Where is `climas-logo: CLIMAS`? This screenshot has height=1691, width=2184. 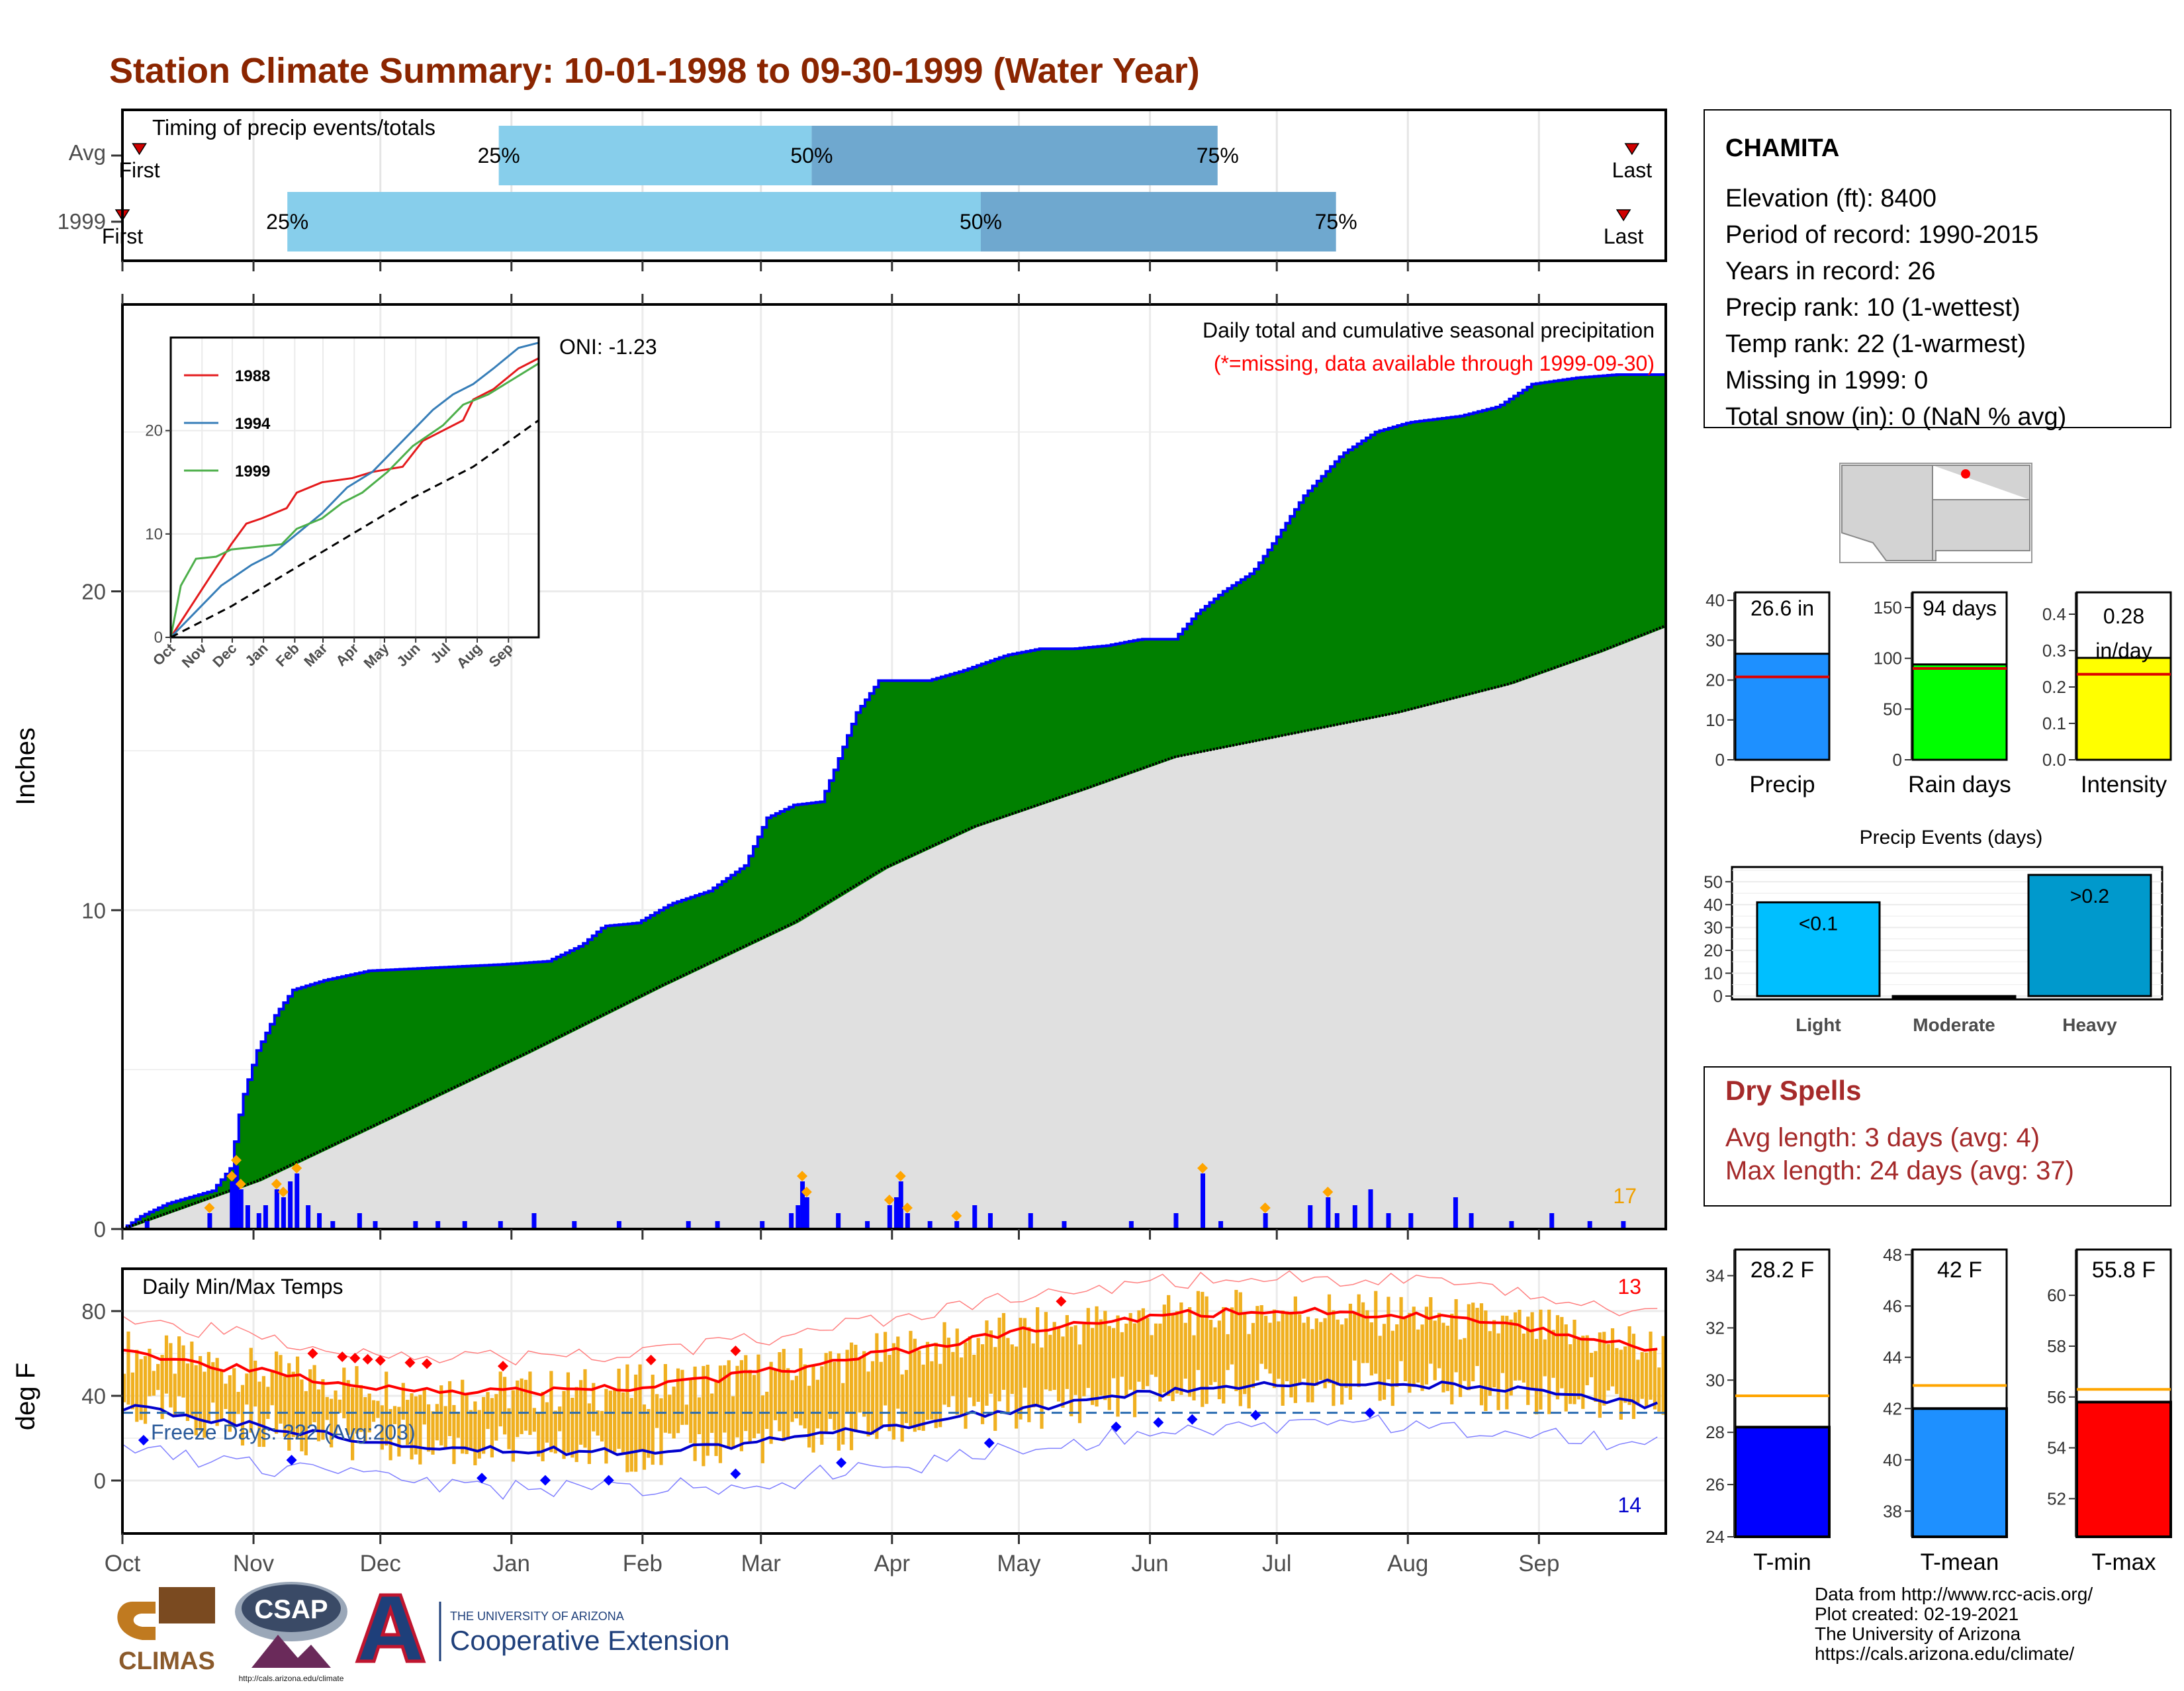
climas-logo: CLIMAS is located at coordinates (166, 1631).